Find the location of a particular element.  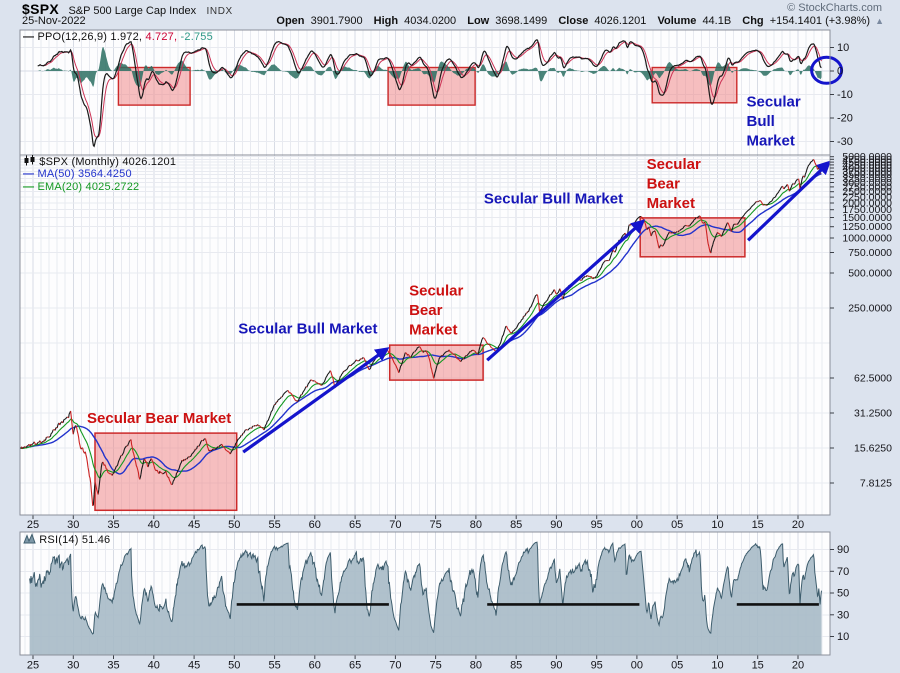

high-label: High is located at coordinates (386, 21).